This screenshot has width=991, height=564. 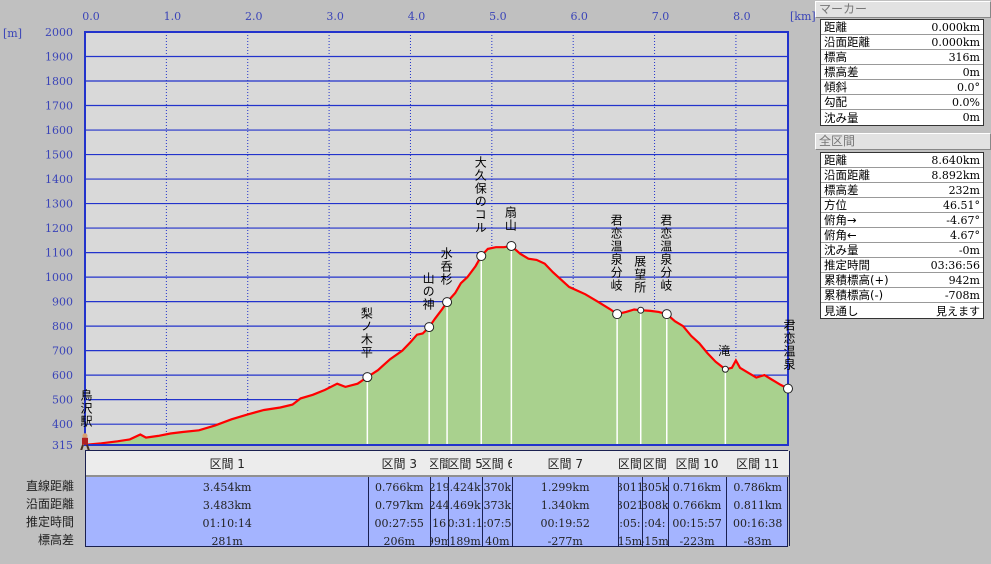 I want to click on section-cell: 0.716km, so click(x=697, y=487).